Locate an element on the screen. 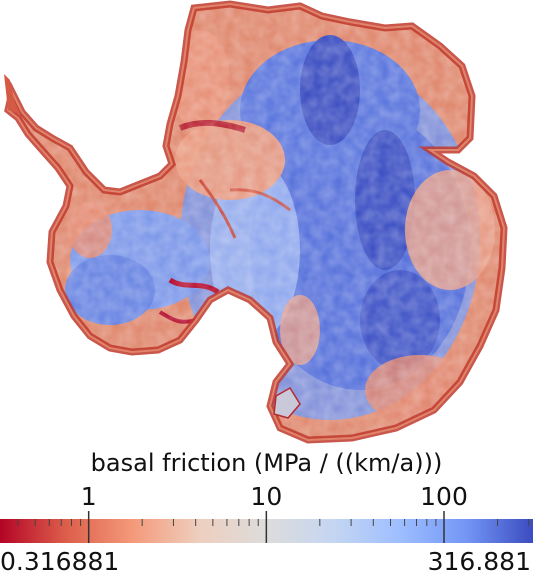 Image resolution: width=533 pixels, height=576 pixels. colorbar-max-label: 316.881 is located at coordinates (479, 561).